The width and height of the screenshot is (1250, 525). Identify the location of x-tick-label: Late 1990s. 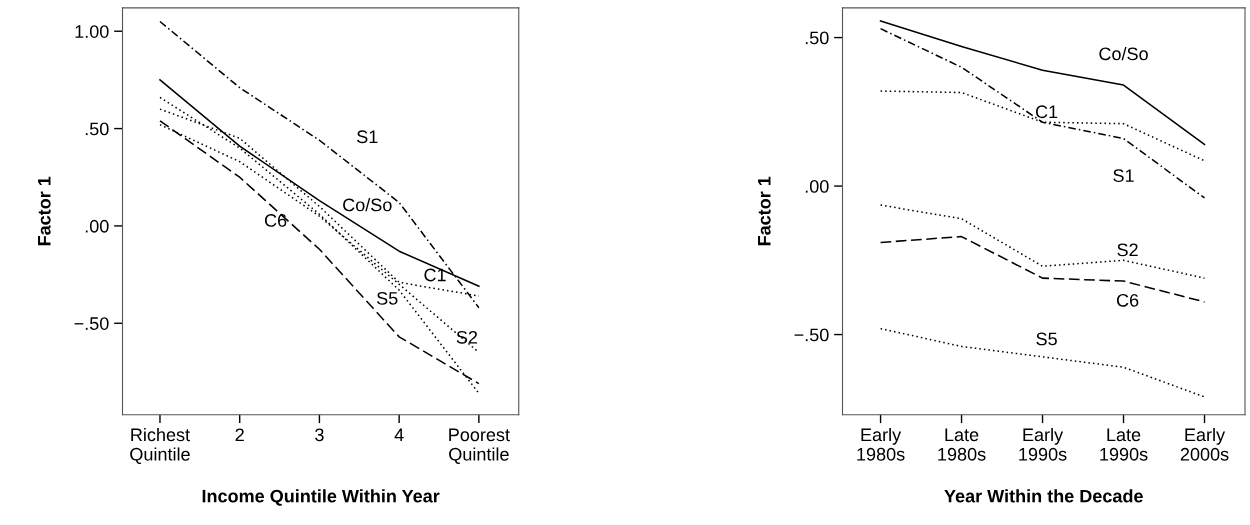
(1124, 444).